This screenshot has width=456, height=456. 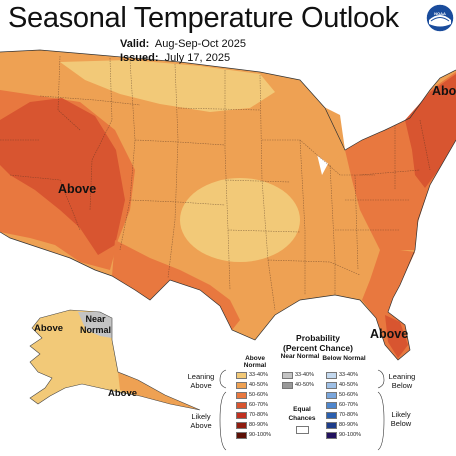 I want to click on issued-label: Issued:, so click(x=139, y=58).